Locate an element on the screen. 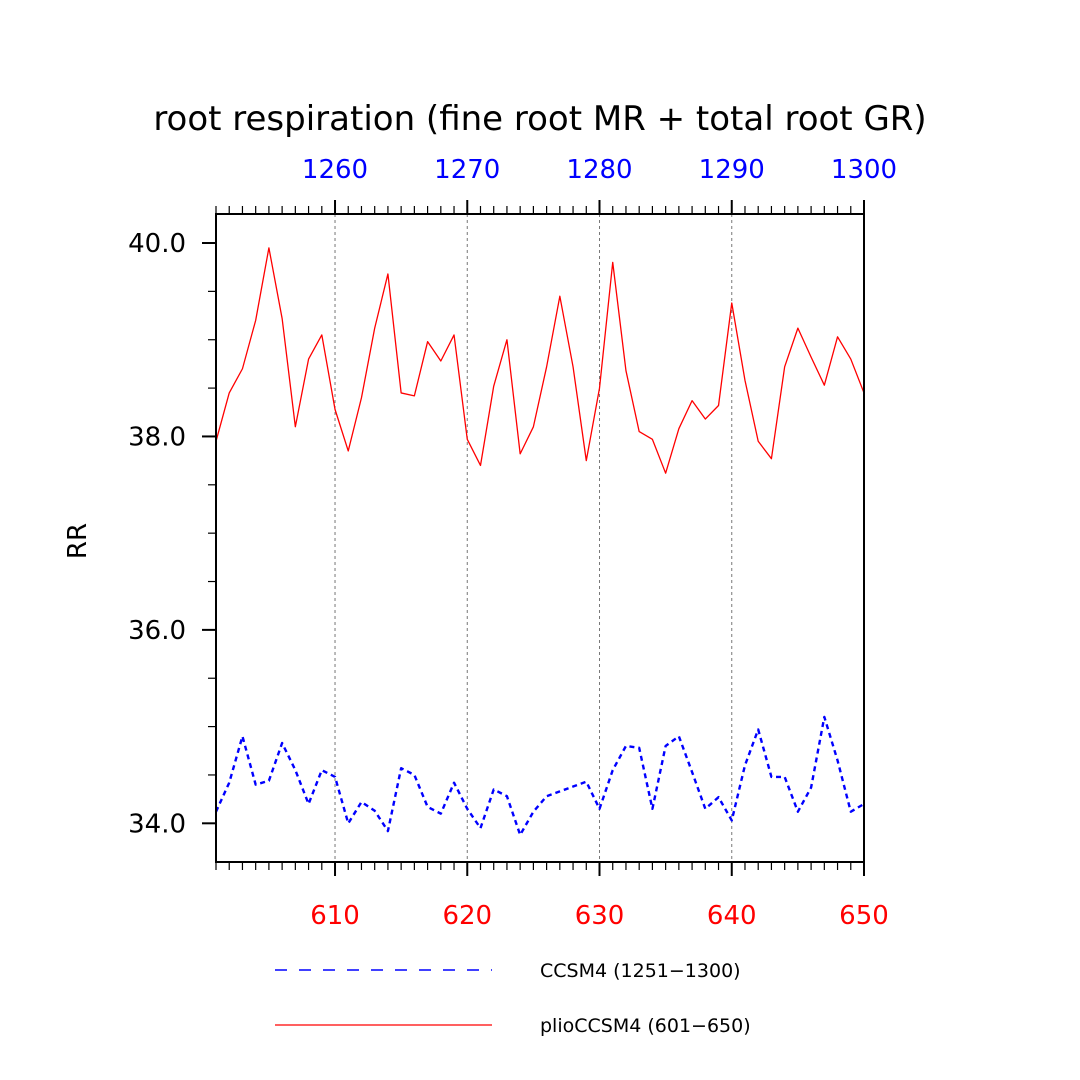 Image resolution: width=1080 pixels, height=1080 pixels. x-tick-label-650: 650 is located at coordinates (864, 916).